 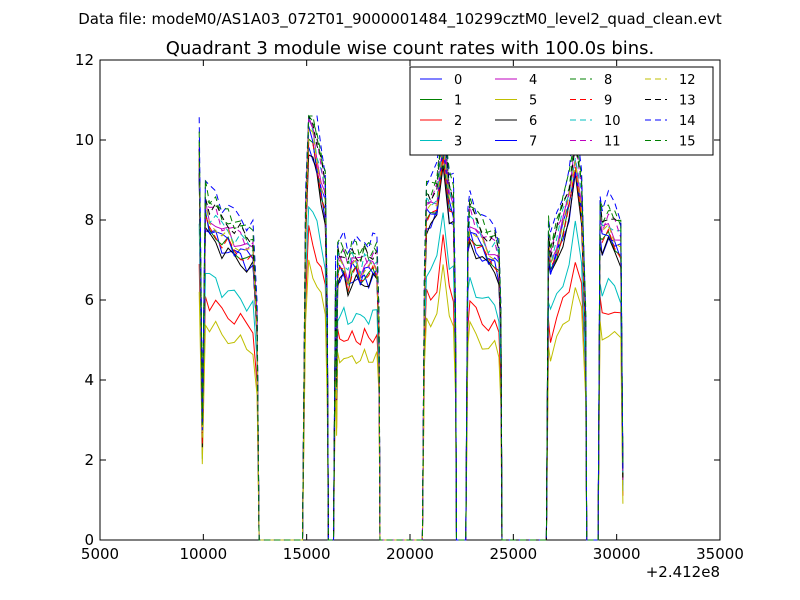 I want to click on y-tick-label: 12, so click(x=84, y=60).